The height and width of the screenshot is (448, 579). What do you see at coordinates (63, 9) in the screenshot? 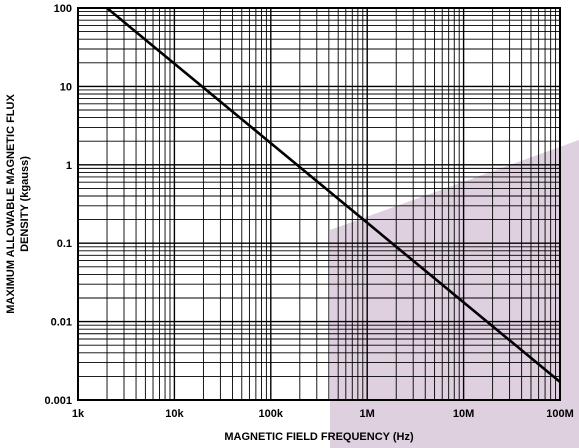
I see `y-tick-label: 100` at bounding box center [63, 9].